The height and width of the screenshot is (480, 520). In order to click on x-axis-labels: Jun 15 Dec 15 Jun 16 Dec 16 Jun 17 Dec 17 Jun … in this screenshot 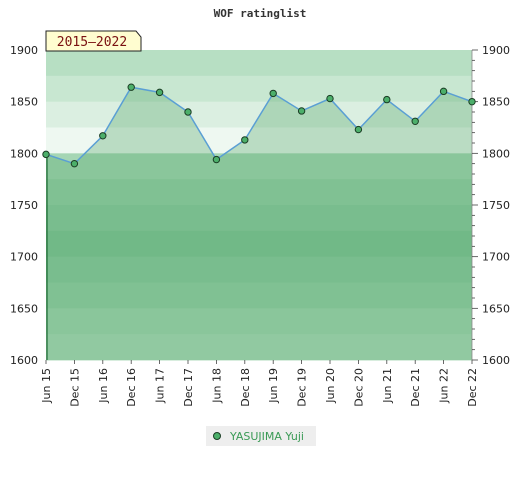, I will do `click(259, 387)`.